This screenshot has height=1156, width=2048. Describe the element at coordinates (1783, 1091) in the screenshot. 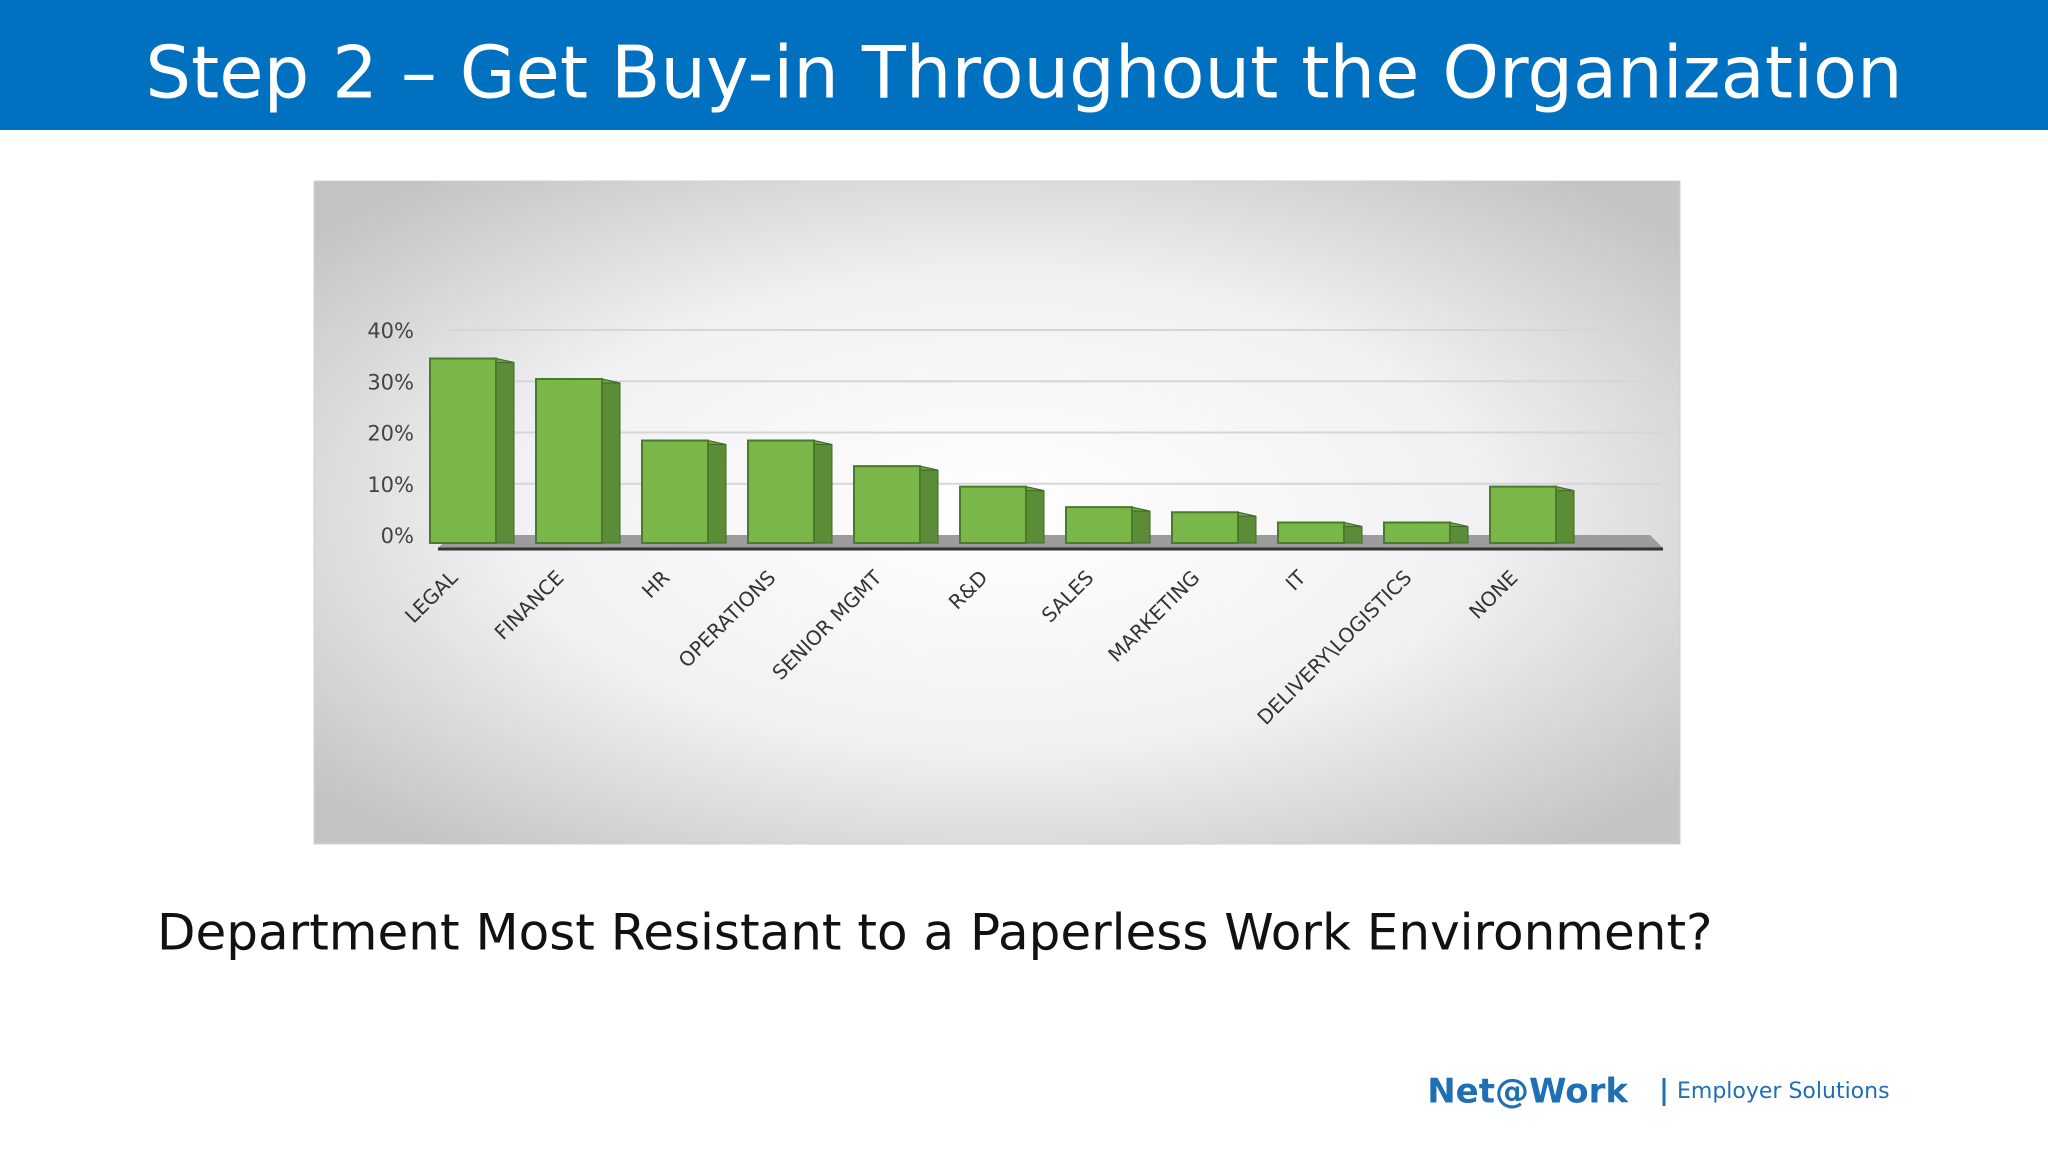

I see `tagline: Employer Solutions` at that location.